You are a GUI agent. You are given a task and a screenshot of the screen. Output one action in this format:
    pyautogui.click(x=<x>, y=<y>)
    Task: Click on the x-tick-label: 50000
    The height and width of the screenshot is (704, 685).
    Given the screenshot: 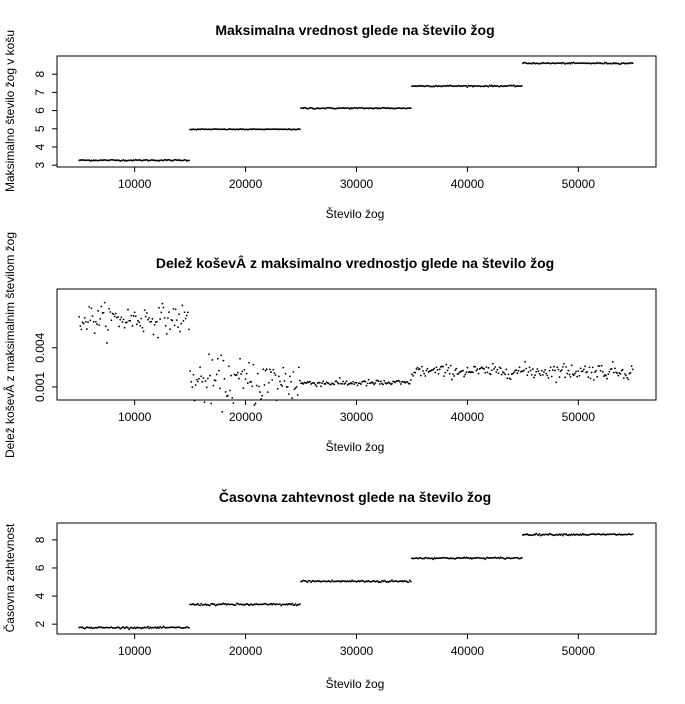 What is the action you would take?
    pyautogui.click(x=579, y=651)
    